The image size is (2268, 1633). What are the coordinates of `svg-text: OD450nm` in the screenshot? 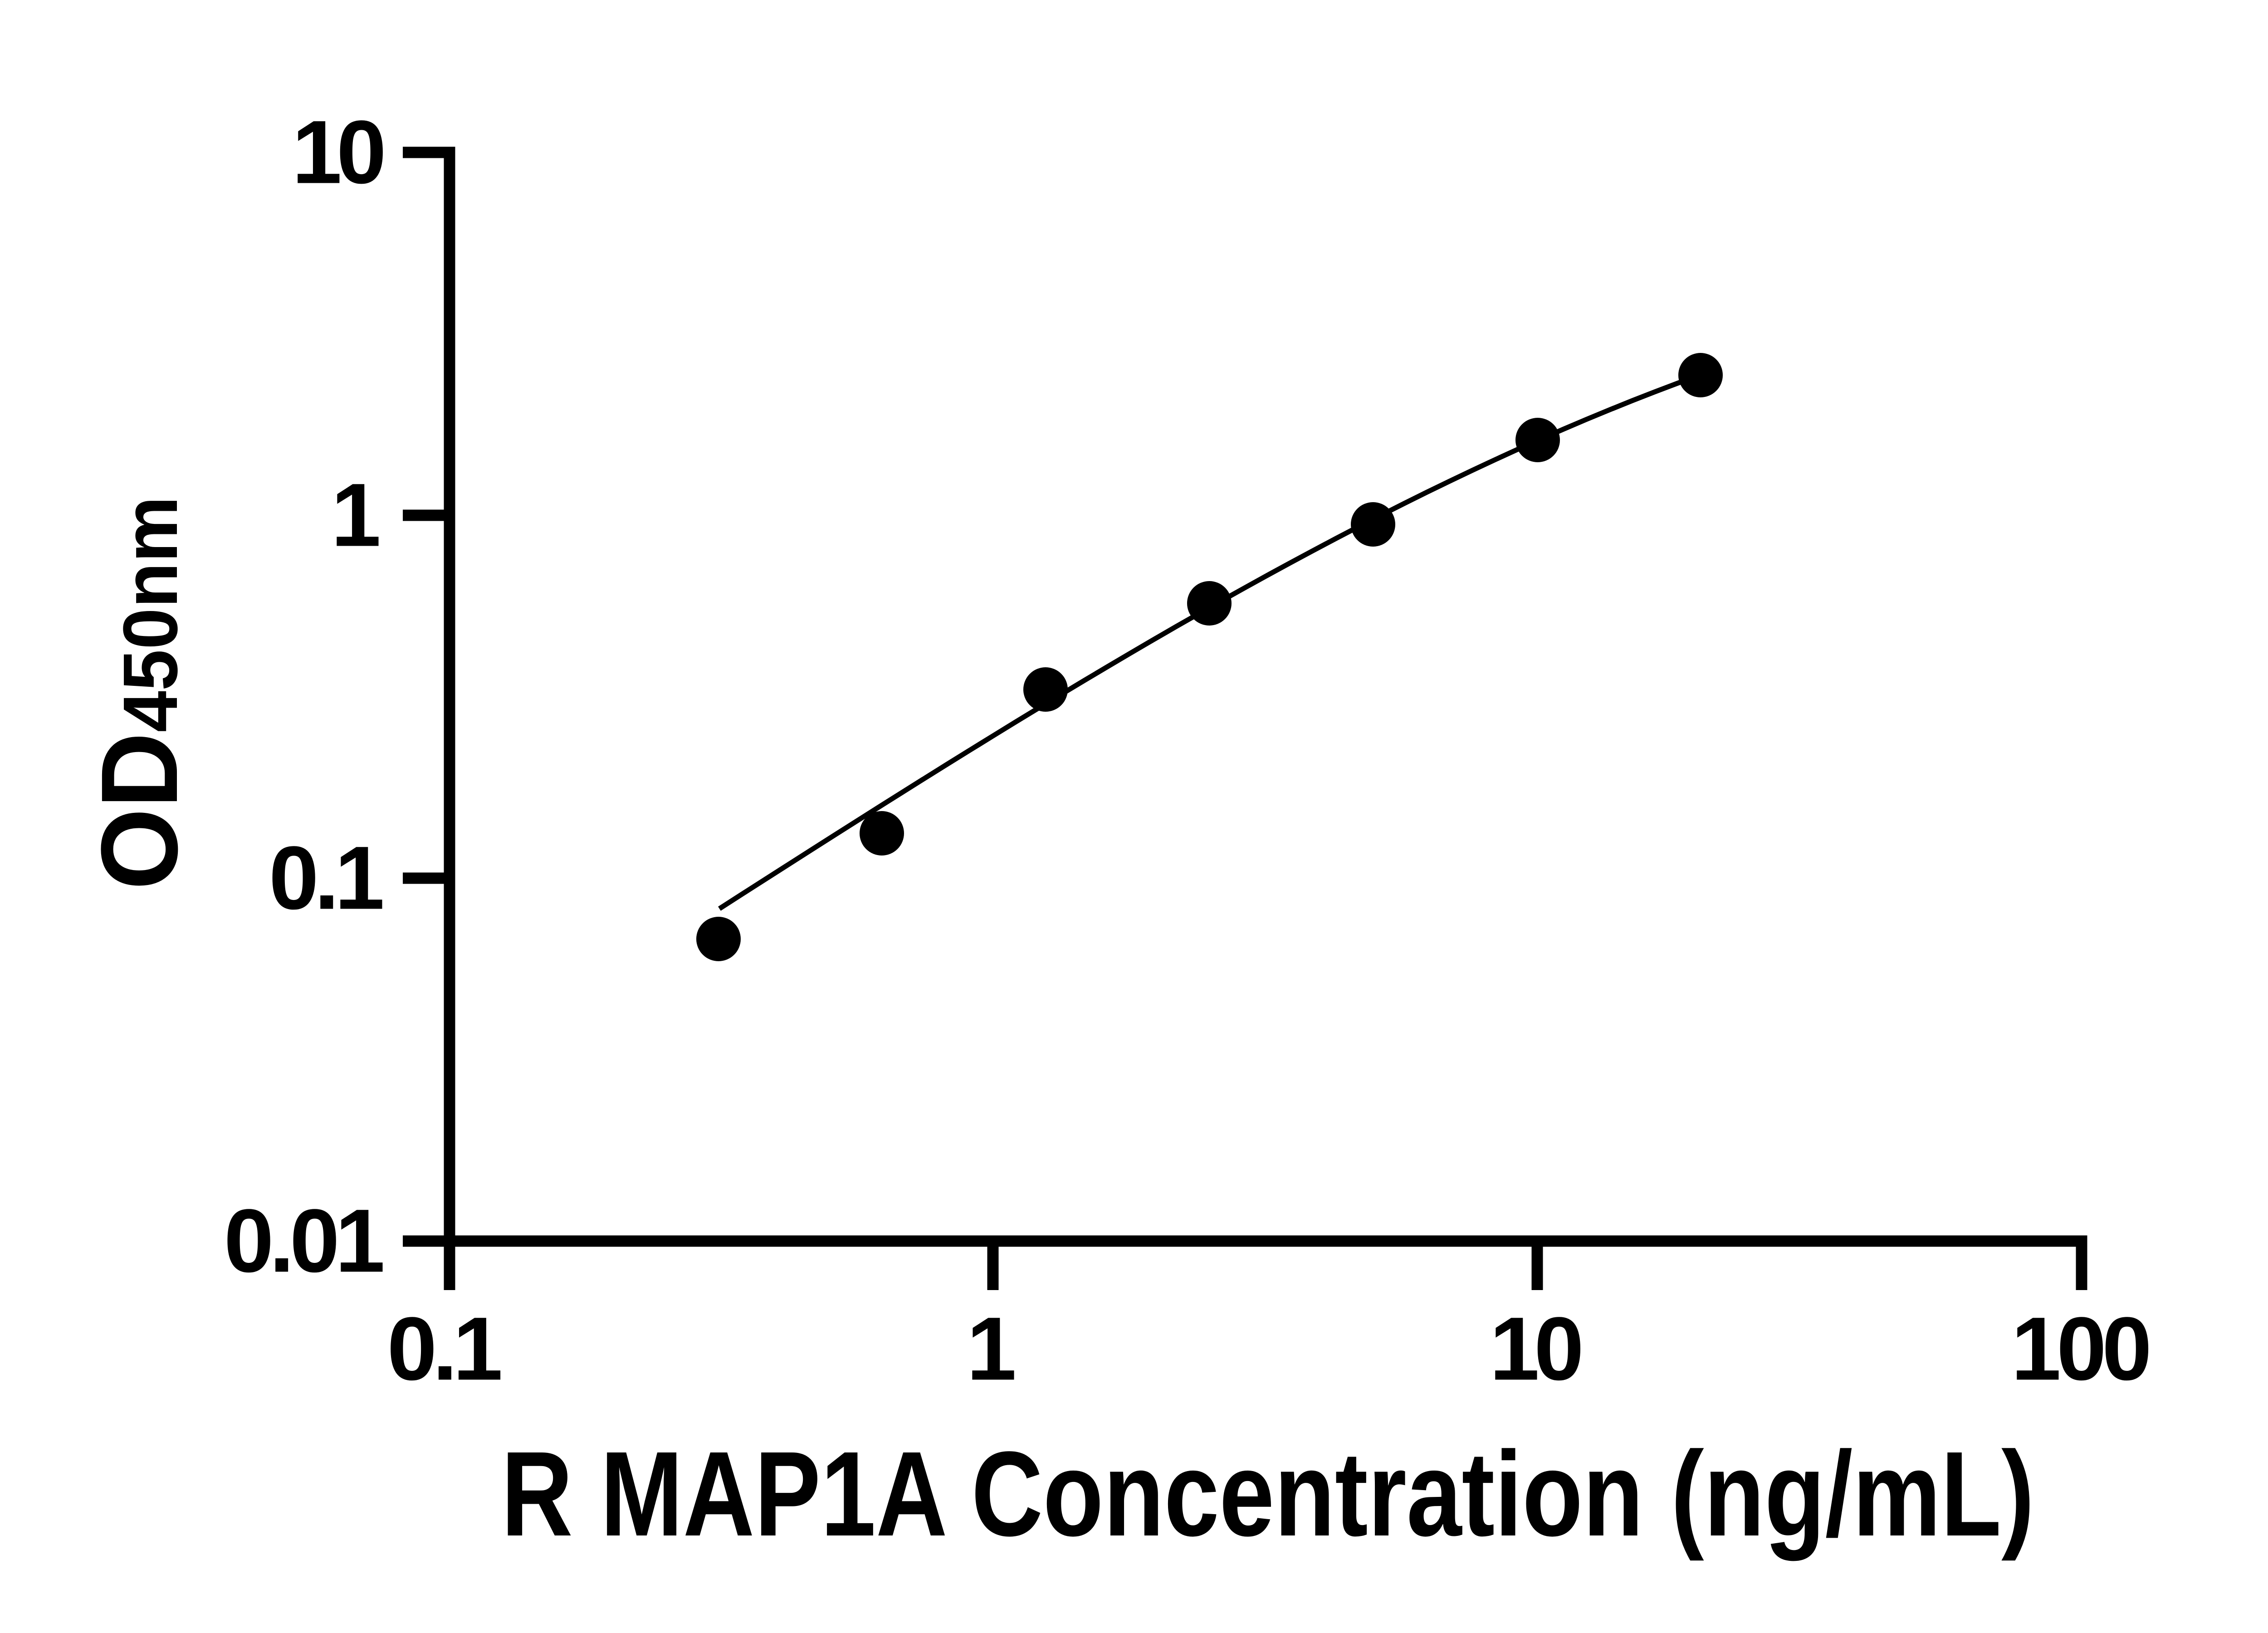 It's located at (139, 693).